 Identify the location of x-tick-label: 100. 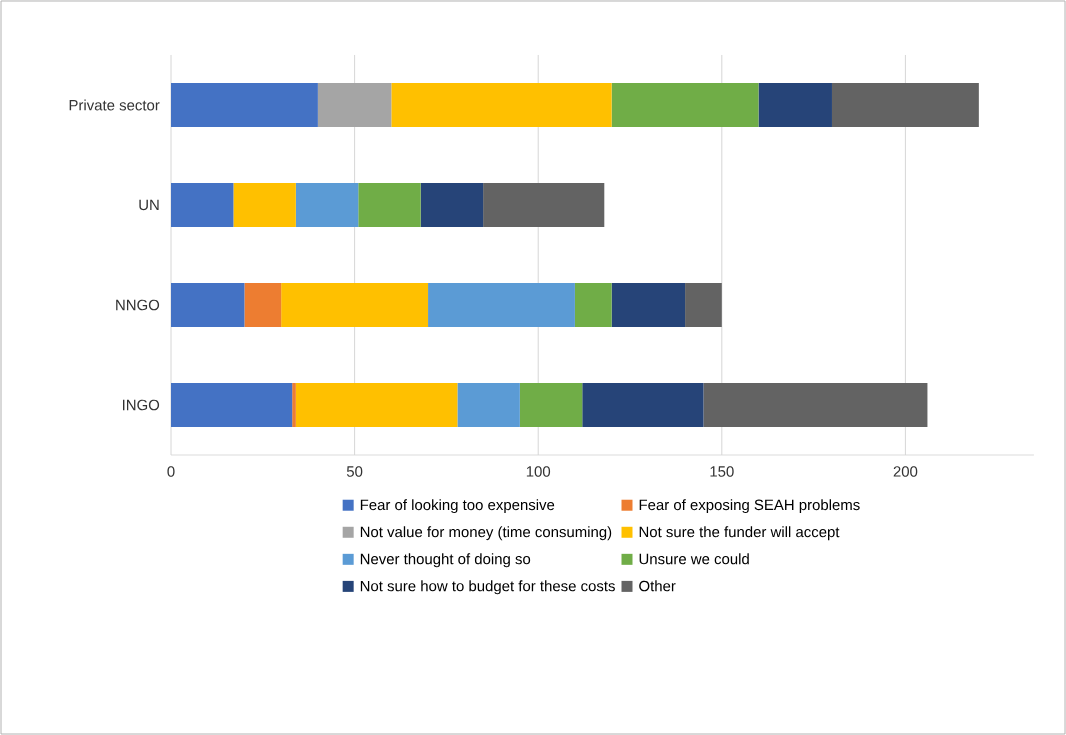
(538, 471).